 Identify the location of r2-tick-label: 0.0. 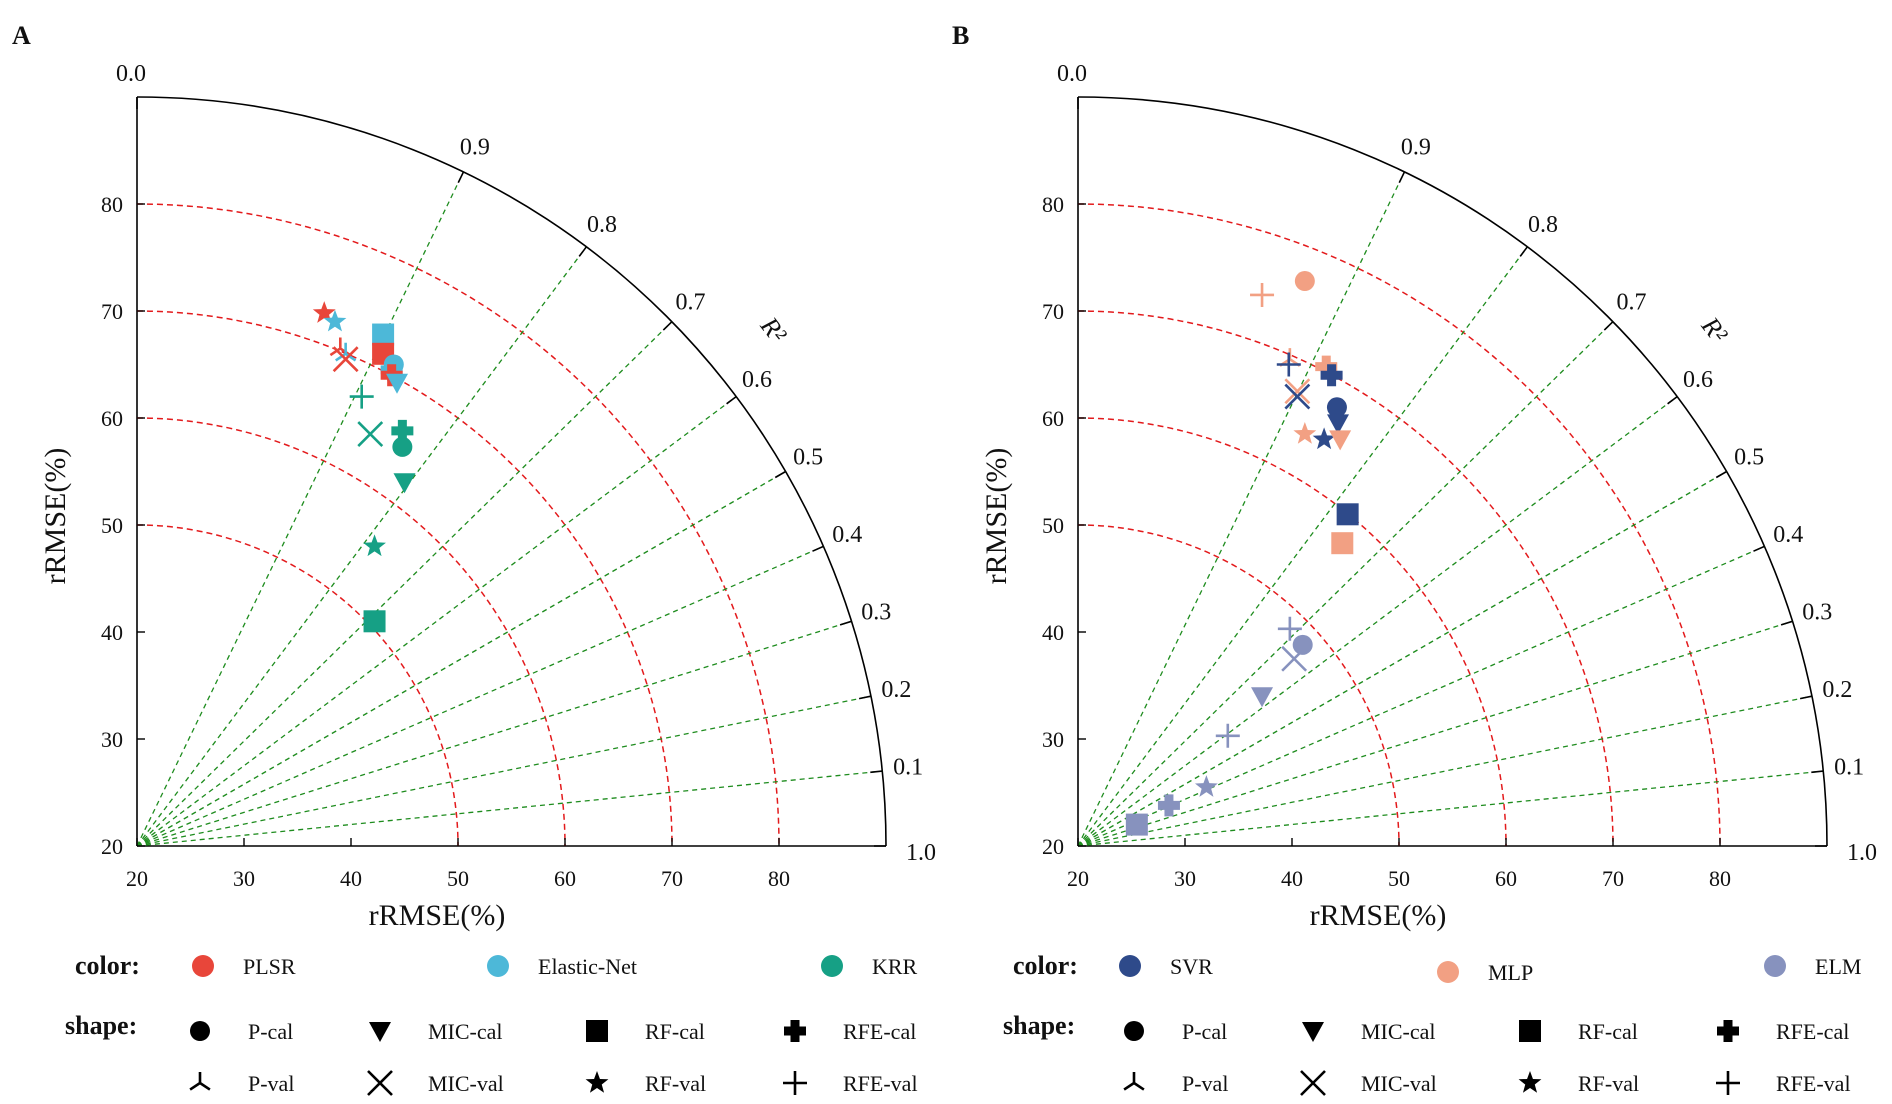
(1072, 74).